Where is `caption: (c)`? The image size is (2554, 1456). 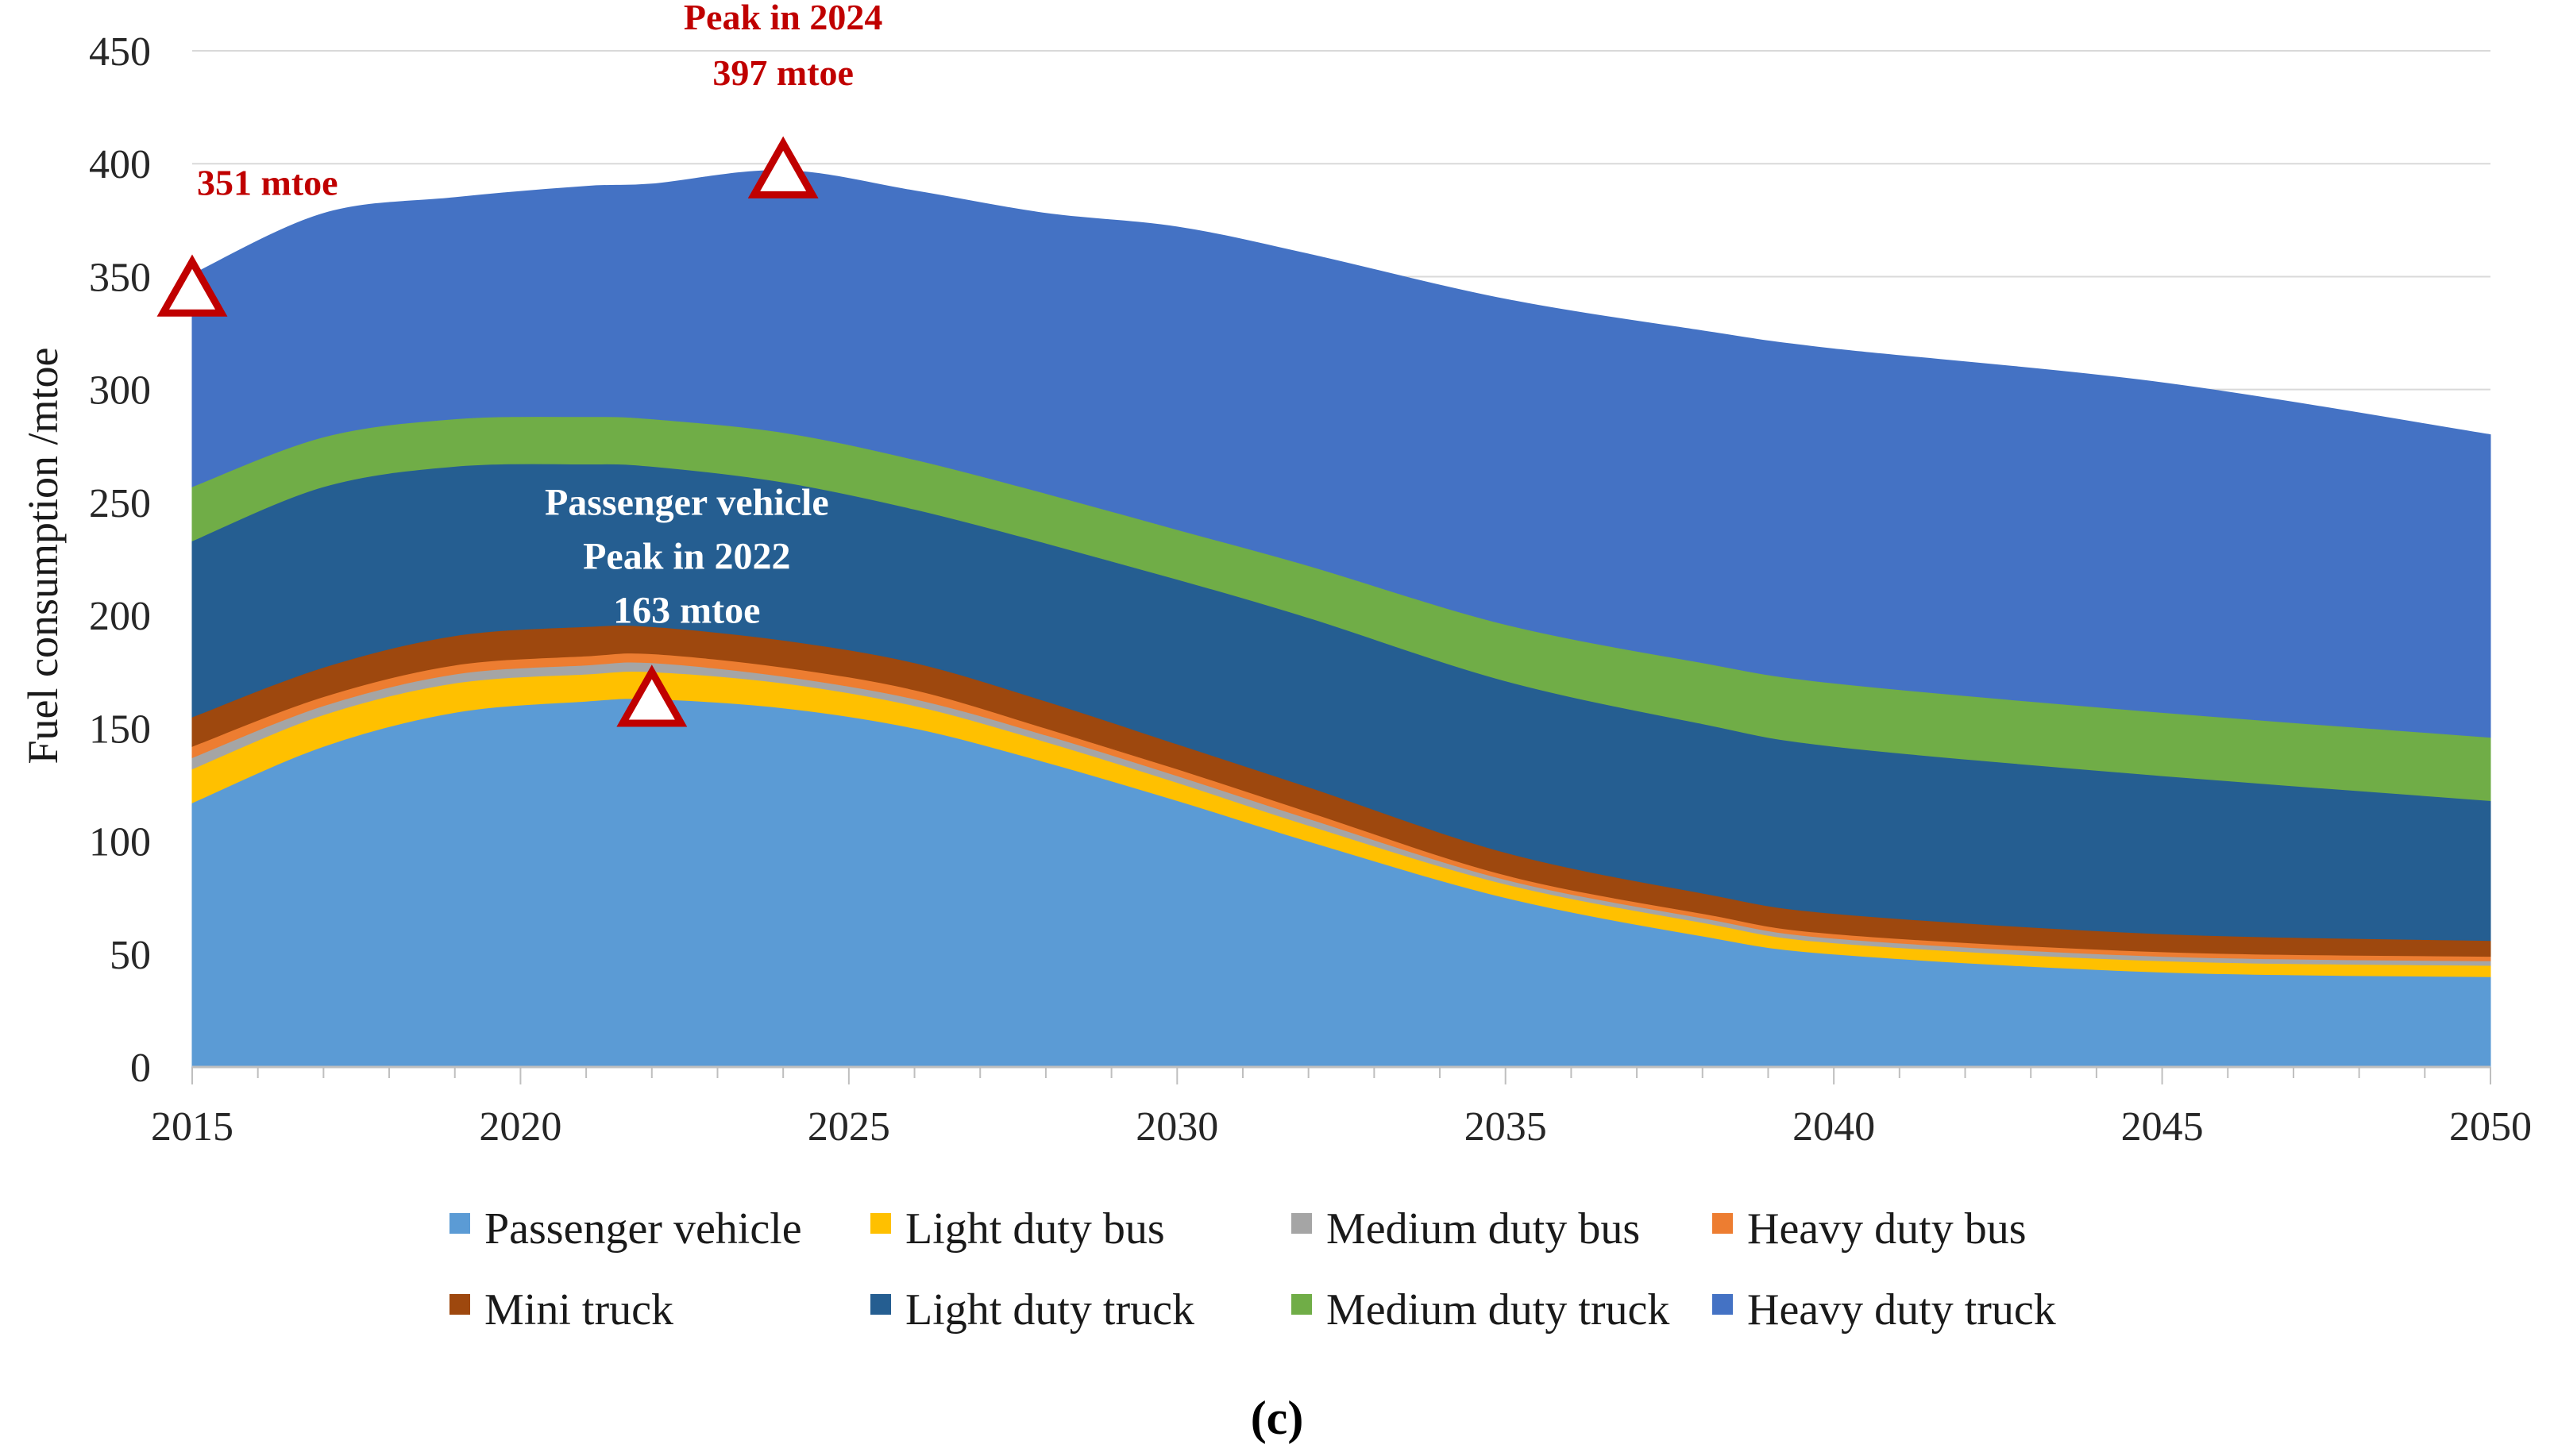 caption: (c) is located at coordinates (1277, 1418).